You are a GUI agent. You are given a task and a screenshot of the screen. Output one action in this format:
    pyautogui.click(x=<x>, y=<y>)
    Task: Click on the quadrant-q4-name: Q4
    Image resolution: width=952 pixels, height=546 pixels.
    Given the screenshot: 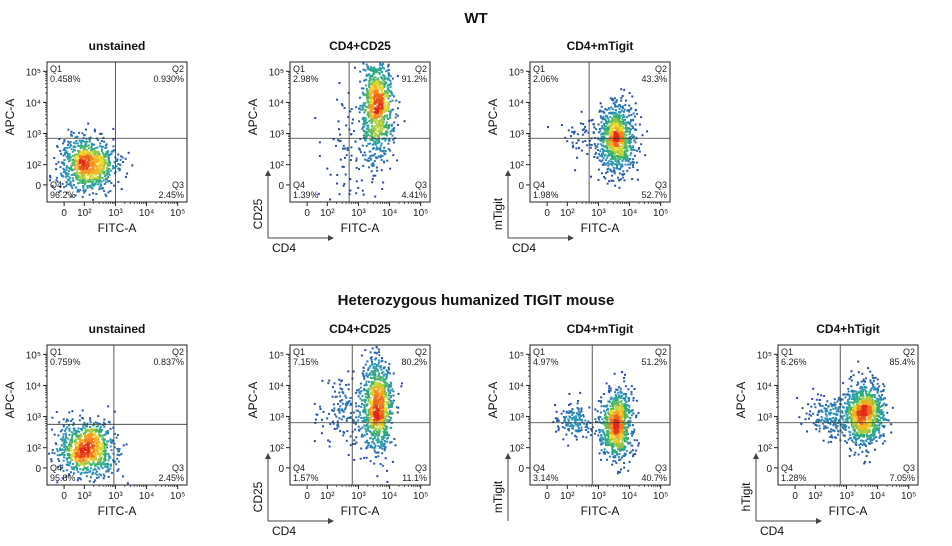 What is the action you would take?
    pyautogui.click(x=299, y=185)
    